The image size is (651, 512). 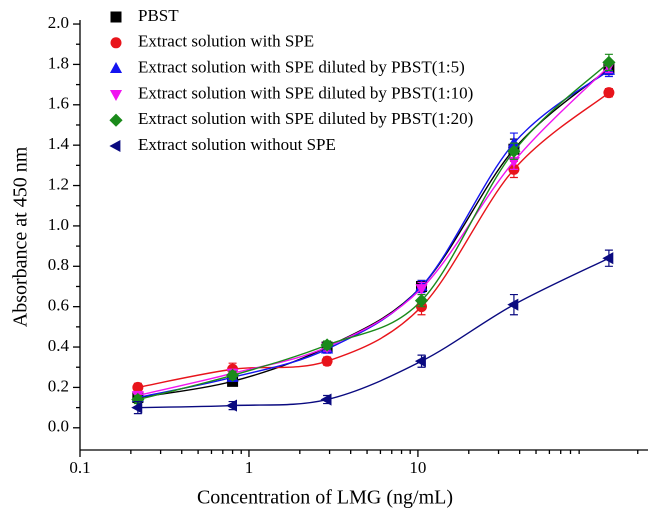 I want to click on y-tick-label: 1.2, so click(x=58, y=183).